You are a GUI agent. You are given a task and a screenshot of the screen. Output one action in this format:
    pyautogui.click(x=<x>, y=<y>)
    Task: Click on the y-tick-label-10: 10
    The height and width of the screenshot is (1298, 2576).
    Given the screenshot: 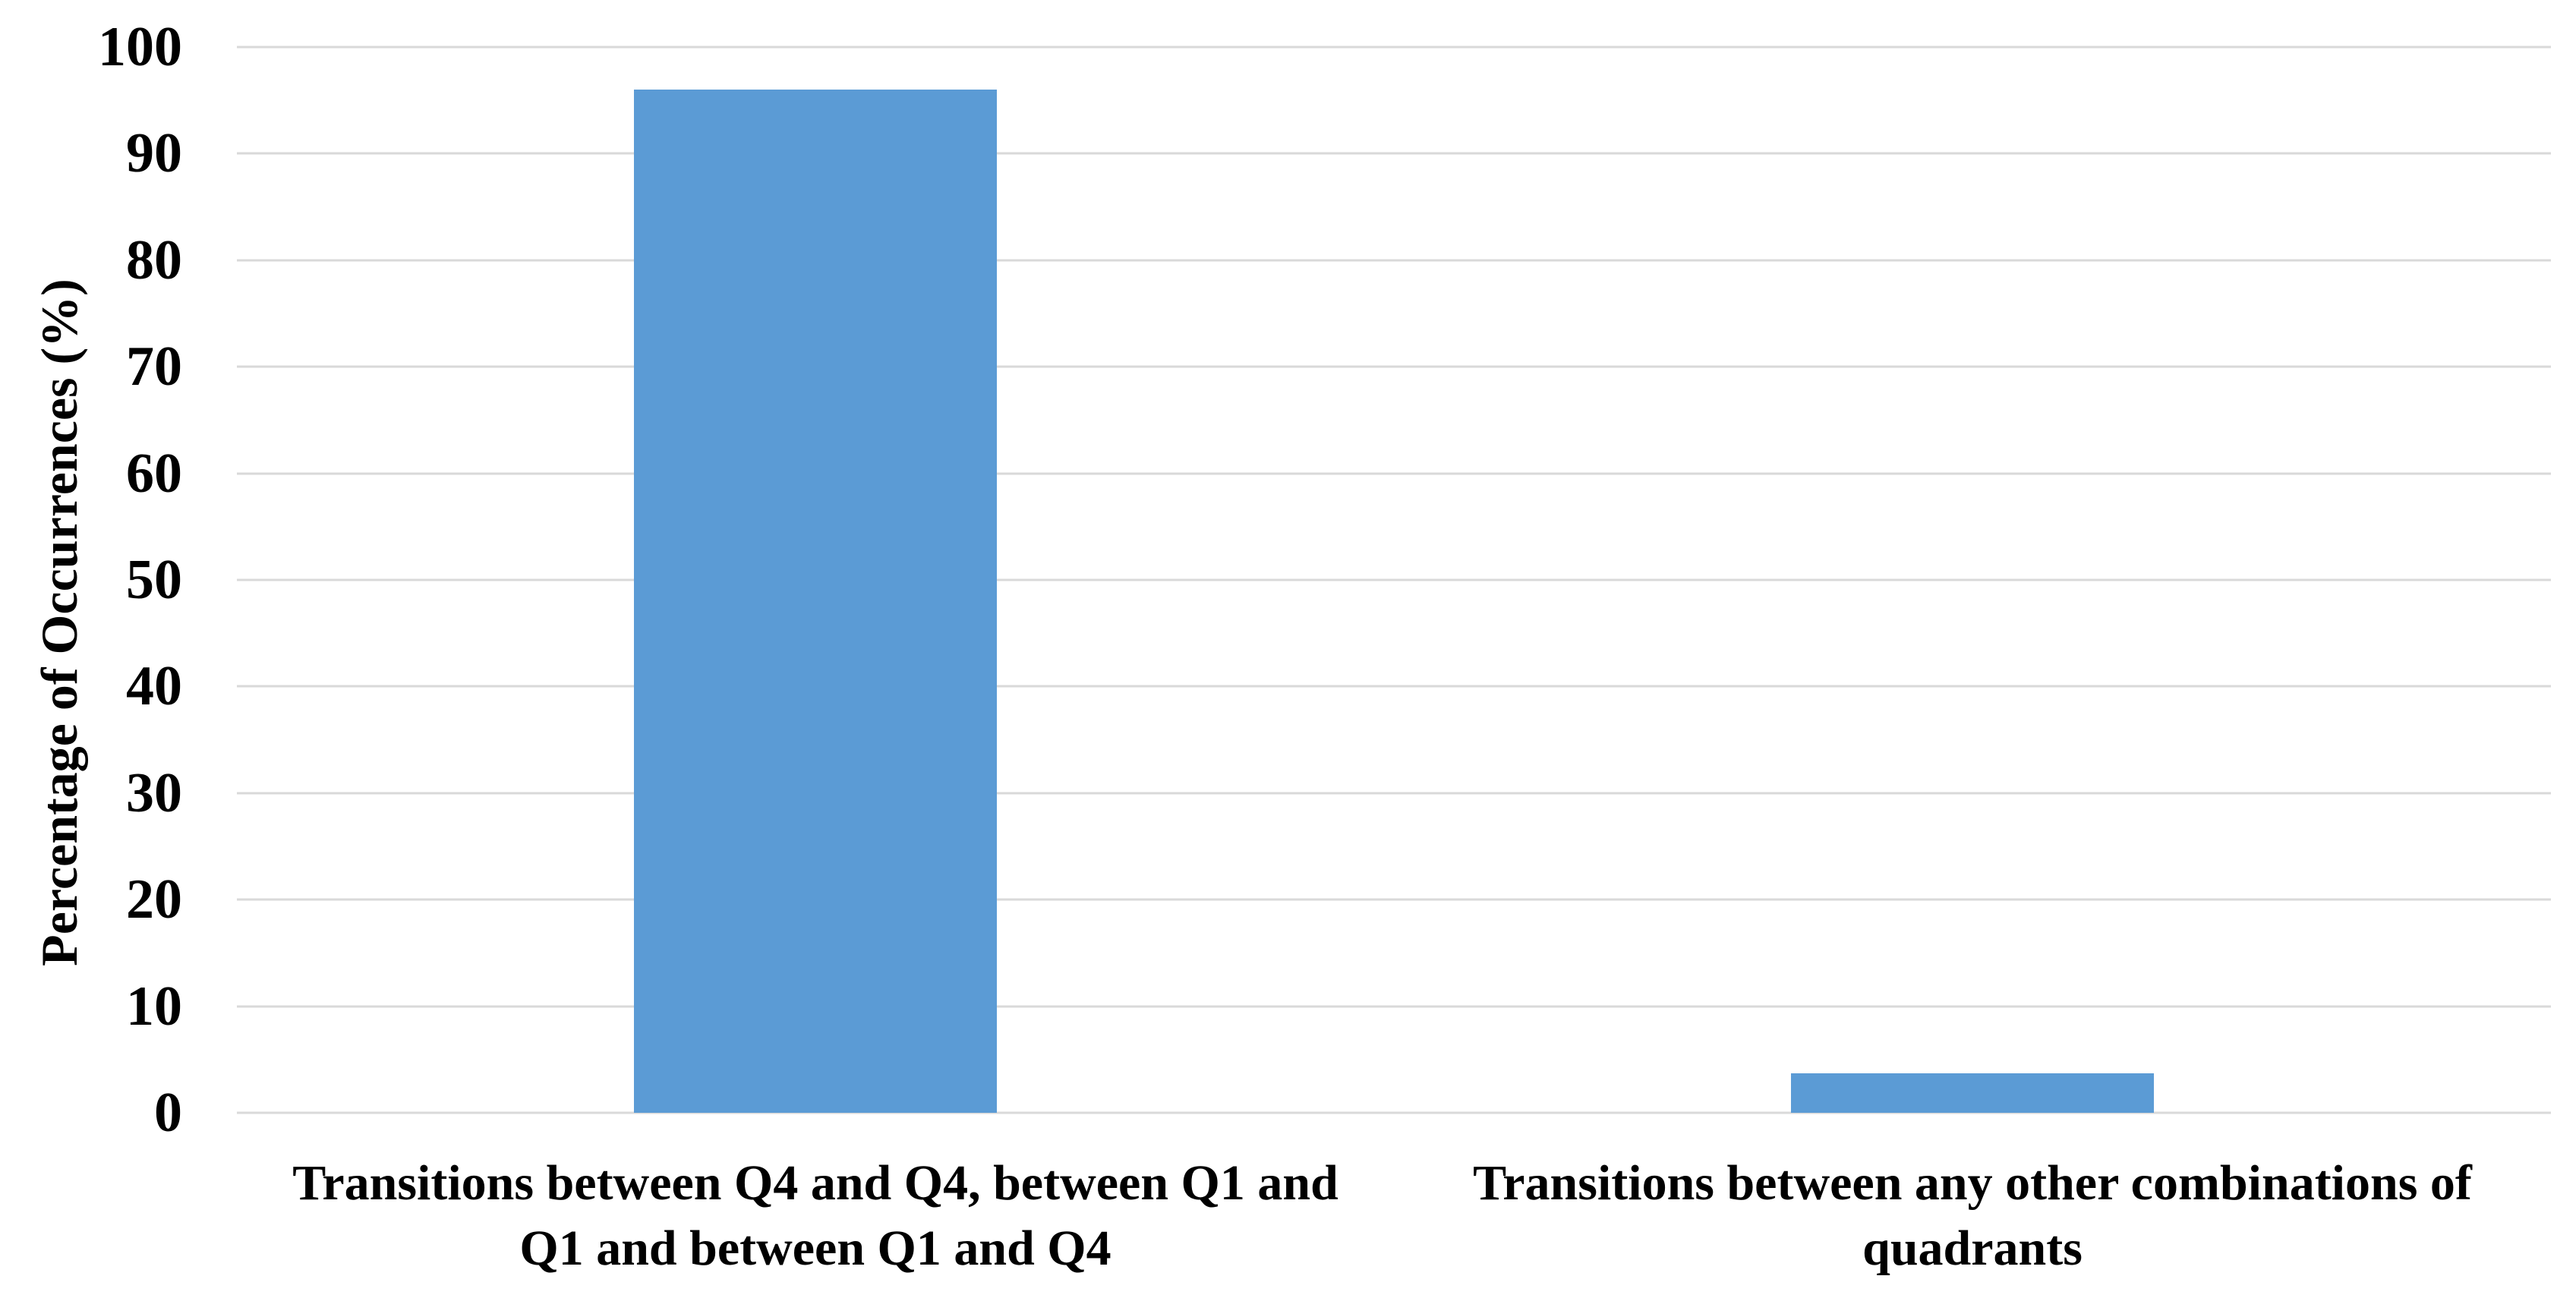 What is the action you would take?
    pyautogui.click(x=154, y=1006)
    